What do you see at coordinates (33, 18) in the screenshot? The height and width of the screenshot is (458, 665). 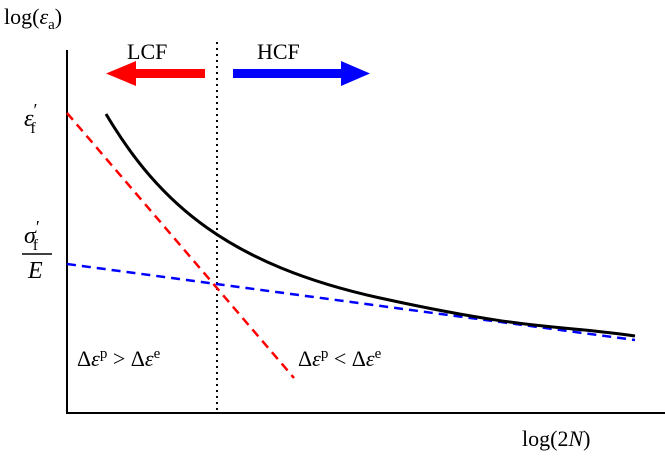 I see `y-axis-label: log(εa)` at bounding box center [33, 18].